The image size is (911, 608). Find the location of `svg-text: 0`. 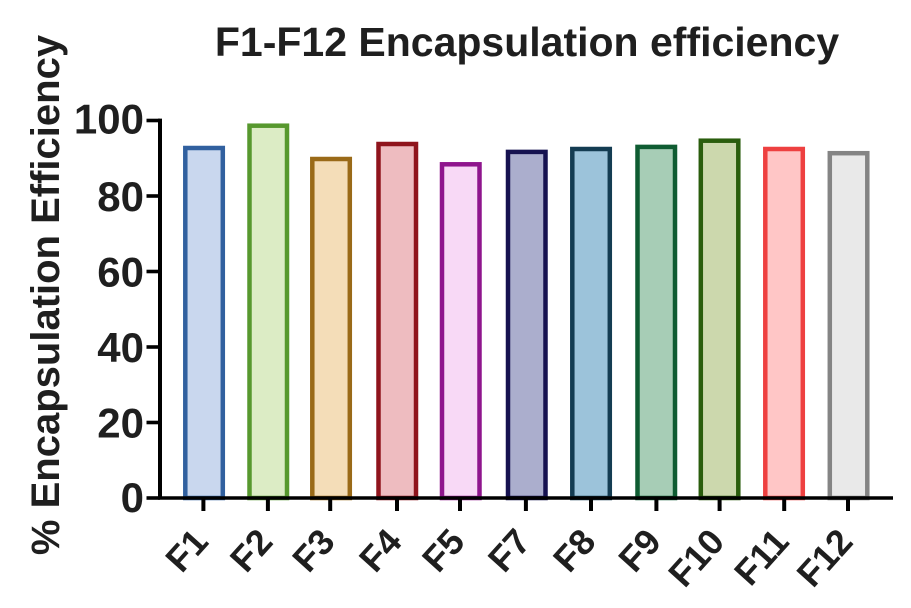

svg-text: 0 is located at coordinates (132, 497).